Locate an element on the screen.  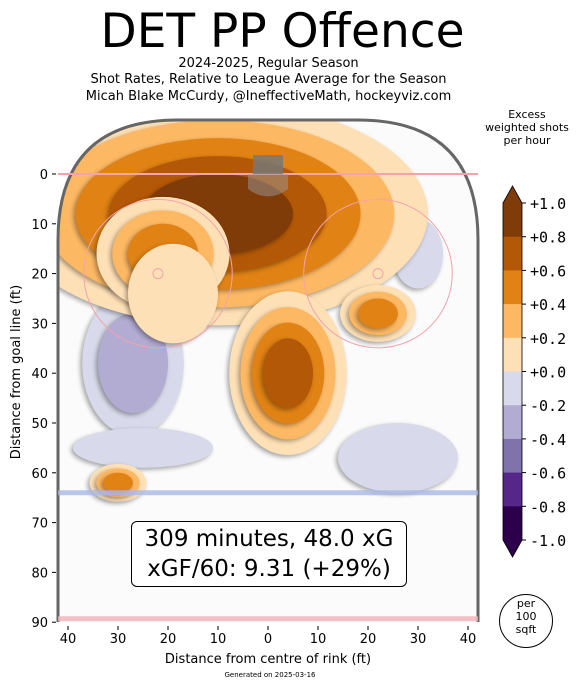
colorbar-tick-label: +0.6 is located at coordinates (548, 271).